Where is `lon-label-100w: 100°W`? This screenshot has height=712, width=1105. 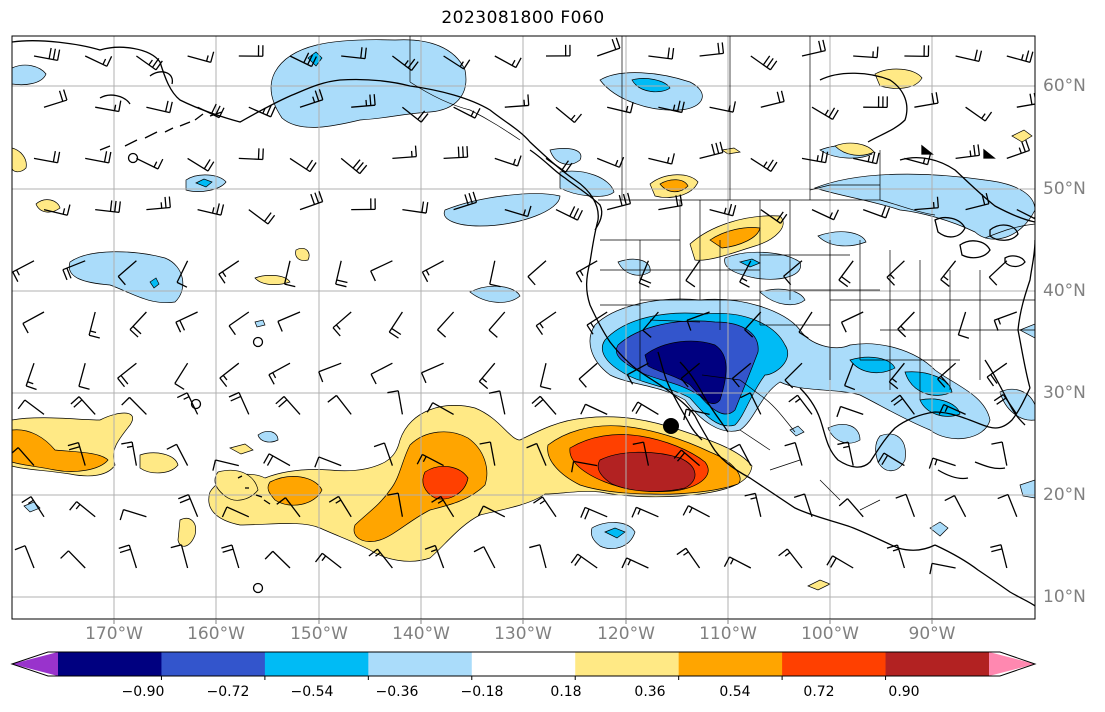 lon-label-100w: 100°W is located at coordinates (830, 634).